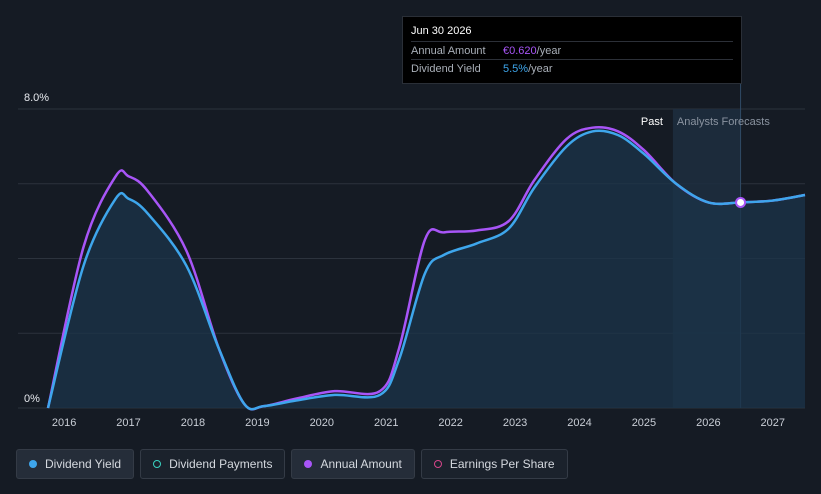  I want to click on x-tick-label: 2023, so click(515, 423).